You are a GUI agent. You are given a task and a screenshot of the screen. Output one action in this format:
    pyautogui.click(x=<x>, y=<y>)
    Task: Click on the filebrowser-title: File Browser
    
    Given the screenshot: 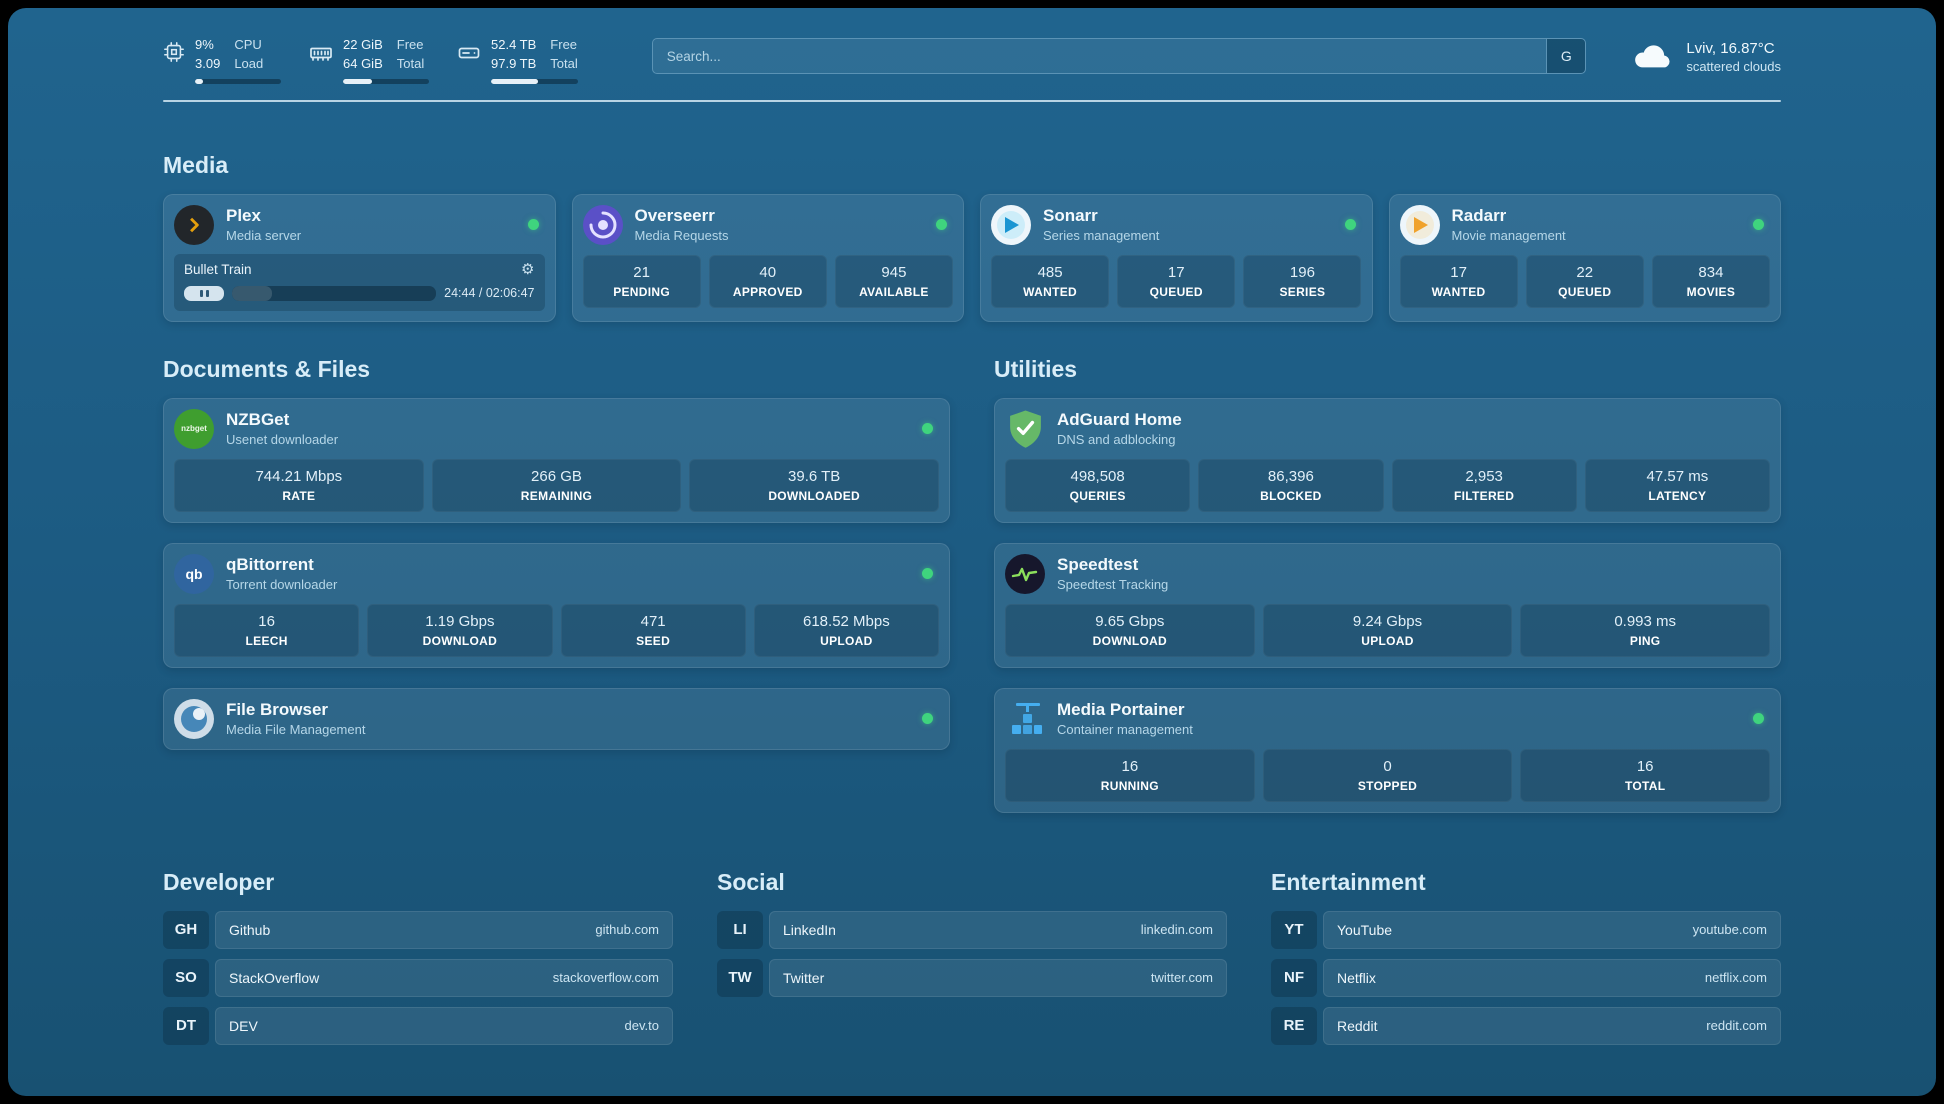 What is the action you would take?
    pyautogui.click(x=277, y=709)
    